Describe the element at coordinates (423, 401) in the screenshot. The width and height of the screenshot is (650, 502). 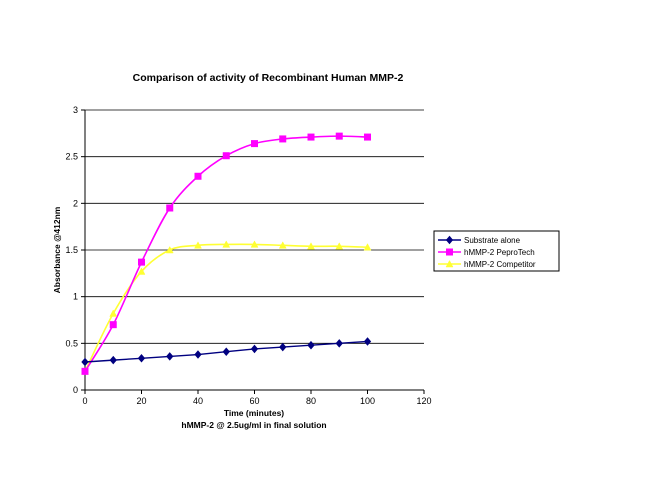
I see `x-tick-label: 120` at that location.